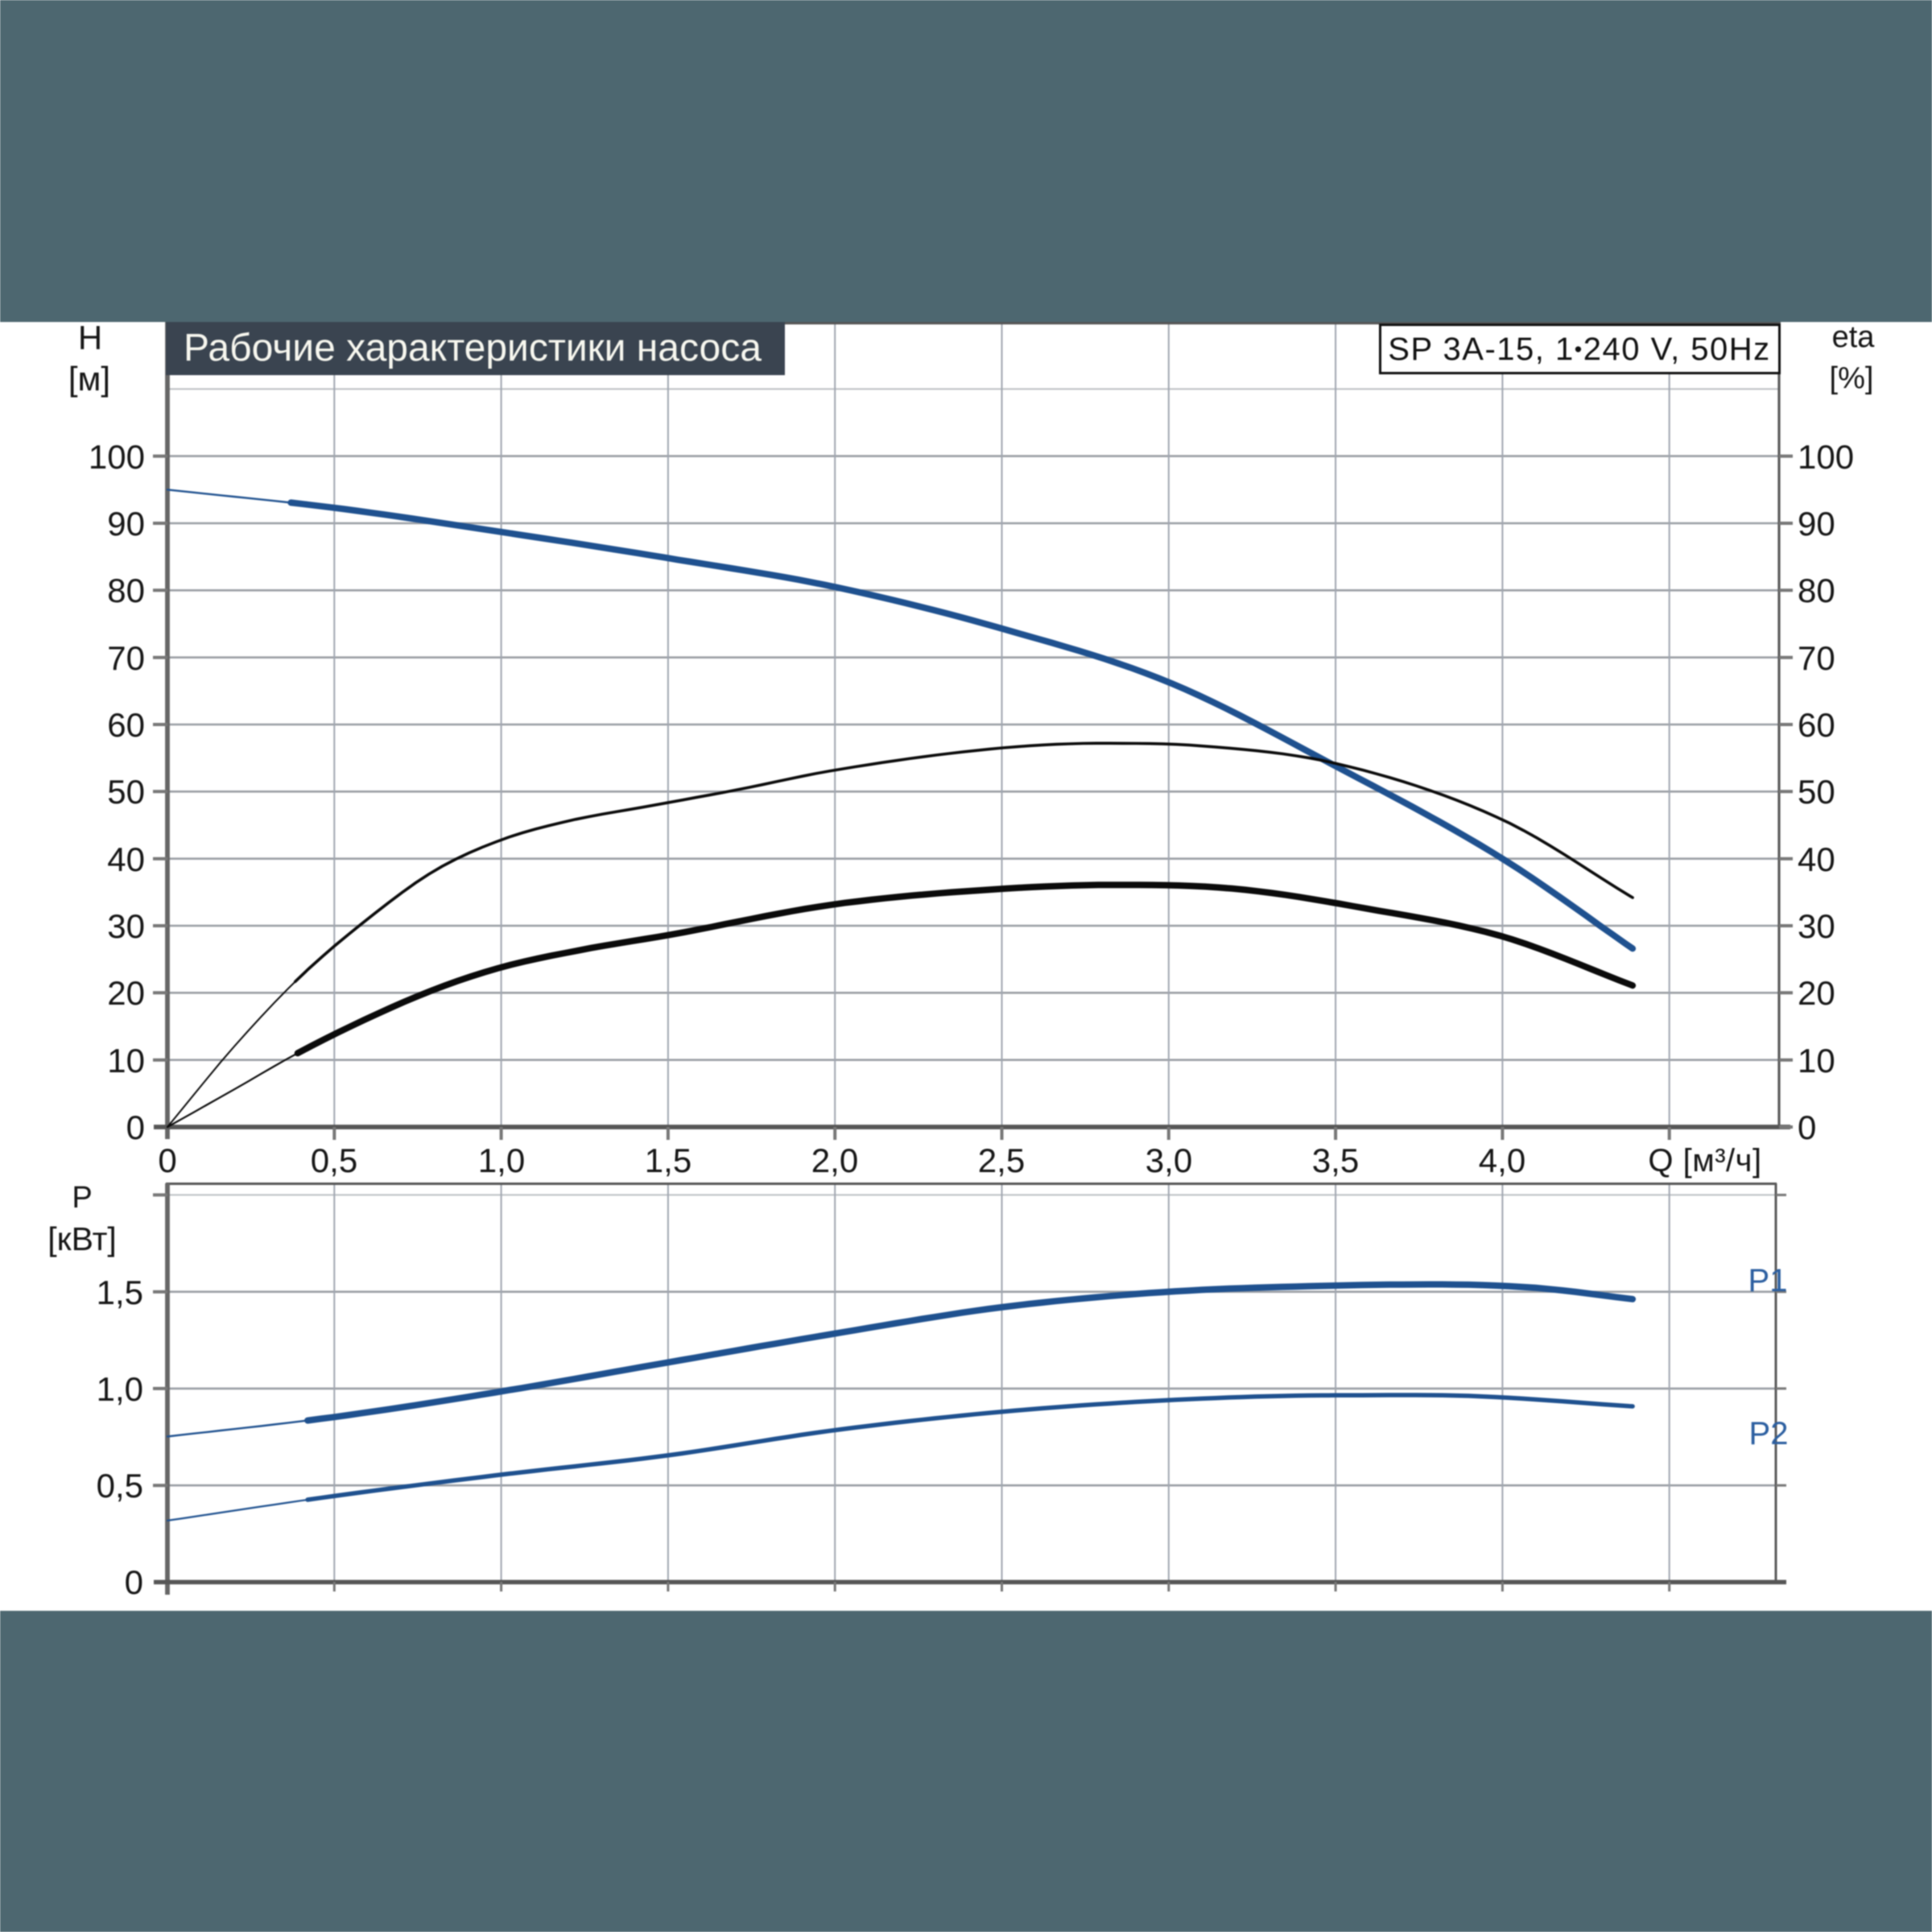 The image size is (1932, 1932). Describe the element at coordinates (1854, 337) in the screenshot. I see `svg-text: eta` at that location.